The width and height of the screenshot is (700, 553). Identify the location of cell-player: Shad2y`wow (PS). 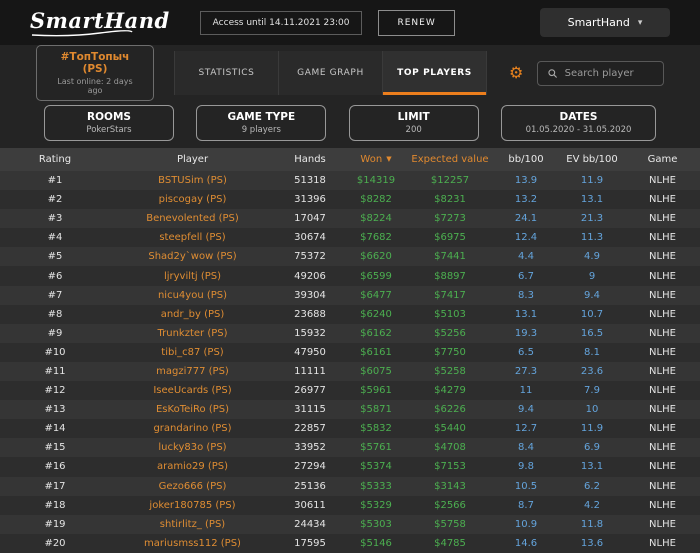
(192, 257).